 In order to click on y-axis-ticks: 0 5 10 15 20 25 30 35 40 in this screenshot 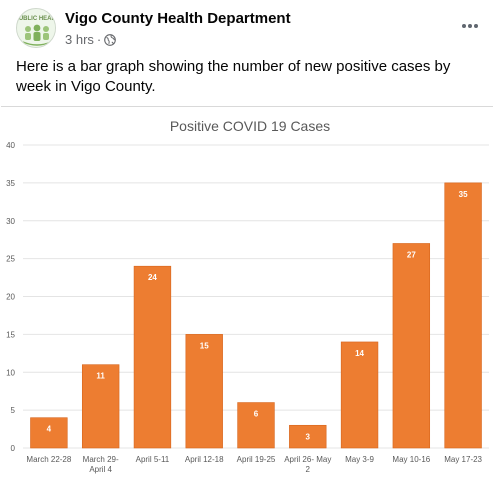, I will do `click(10, 297)`.